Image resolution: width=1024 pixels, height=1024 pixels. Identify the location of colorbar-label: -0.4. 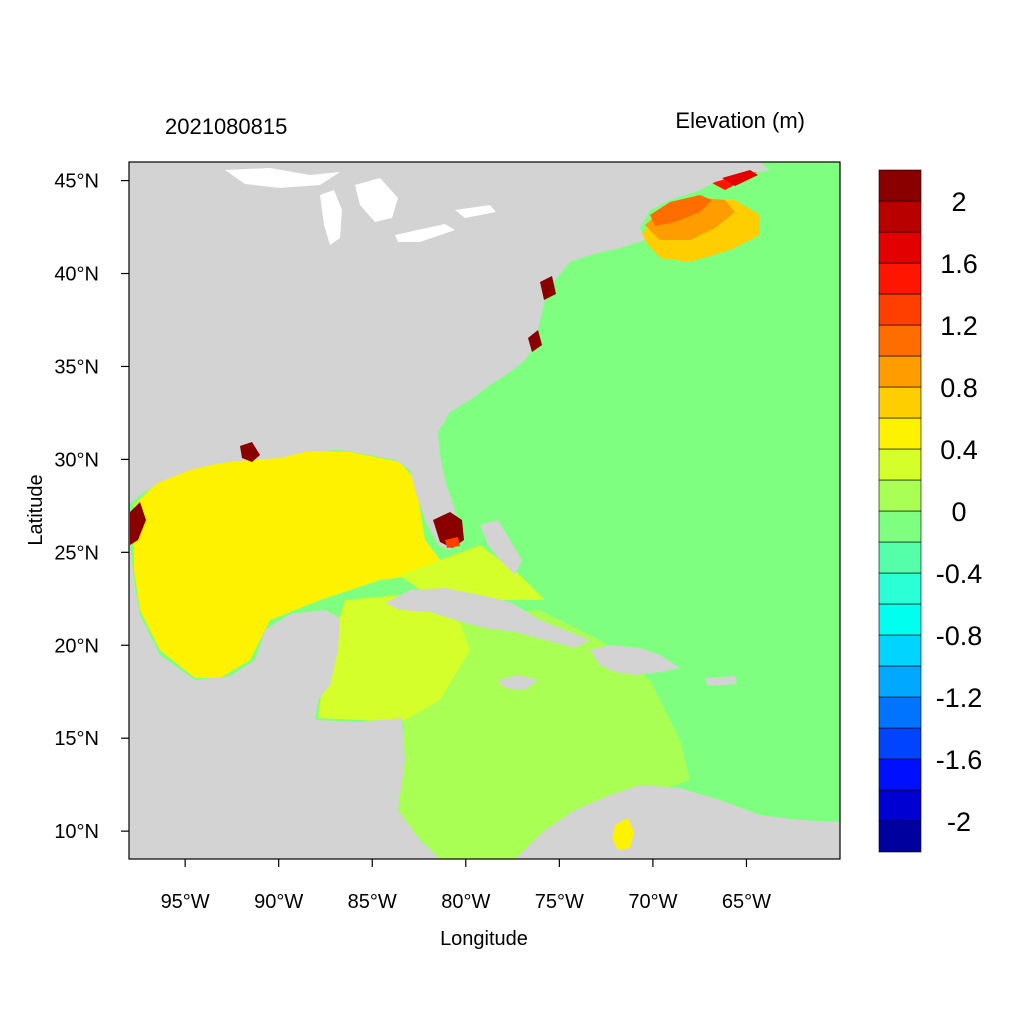
(959, 574).